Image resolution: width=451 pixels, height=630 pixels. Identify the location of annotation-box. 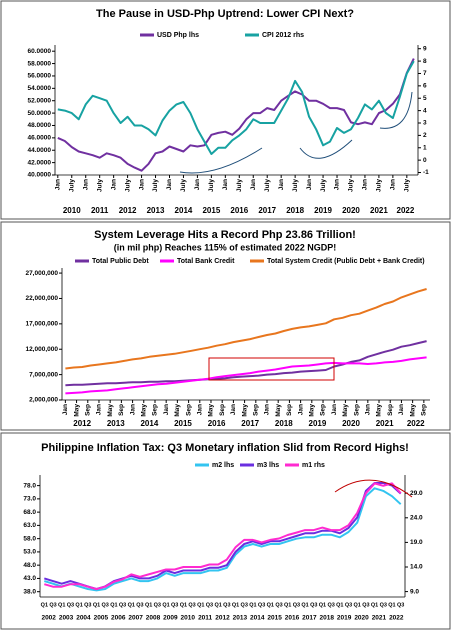
(271, 369).